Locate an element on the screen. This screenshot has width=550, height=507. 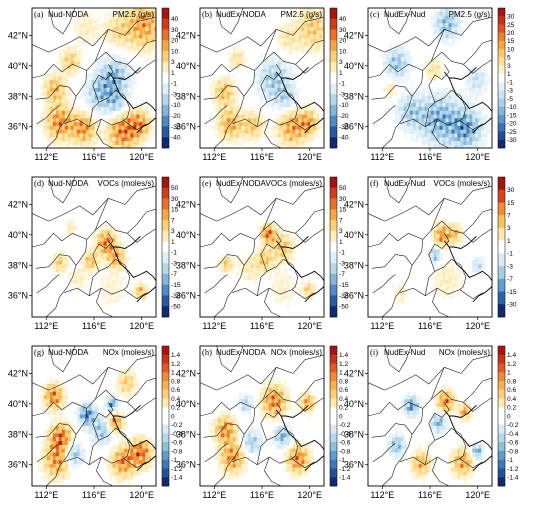
lat-tick-label: 38°N is located at coordinates (18, 434).